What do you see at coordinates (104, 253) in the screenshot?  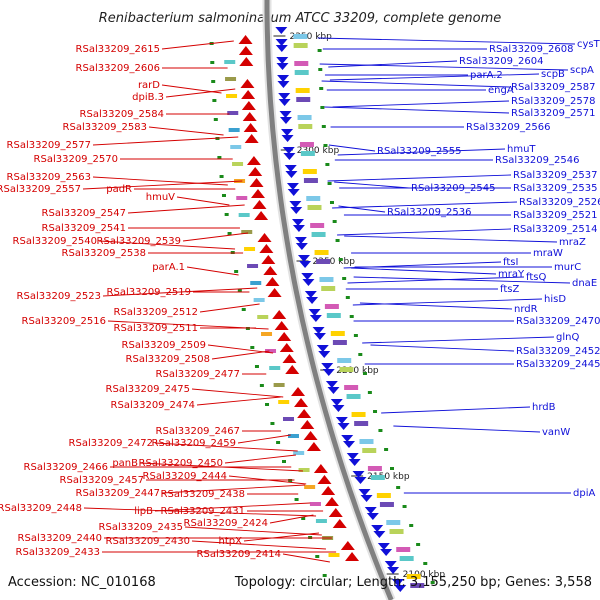 I see `left-gene-label: RSal33209_2538` at bounding box center [104, 253].